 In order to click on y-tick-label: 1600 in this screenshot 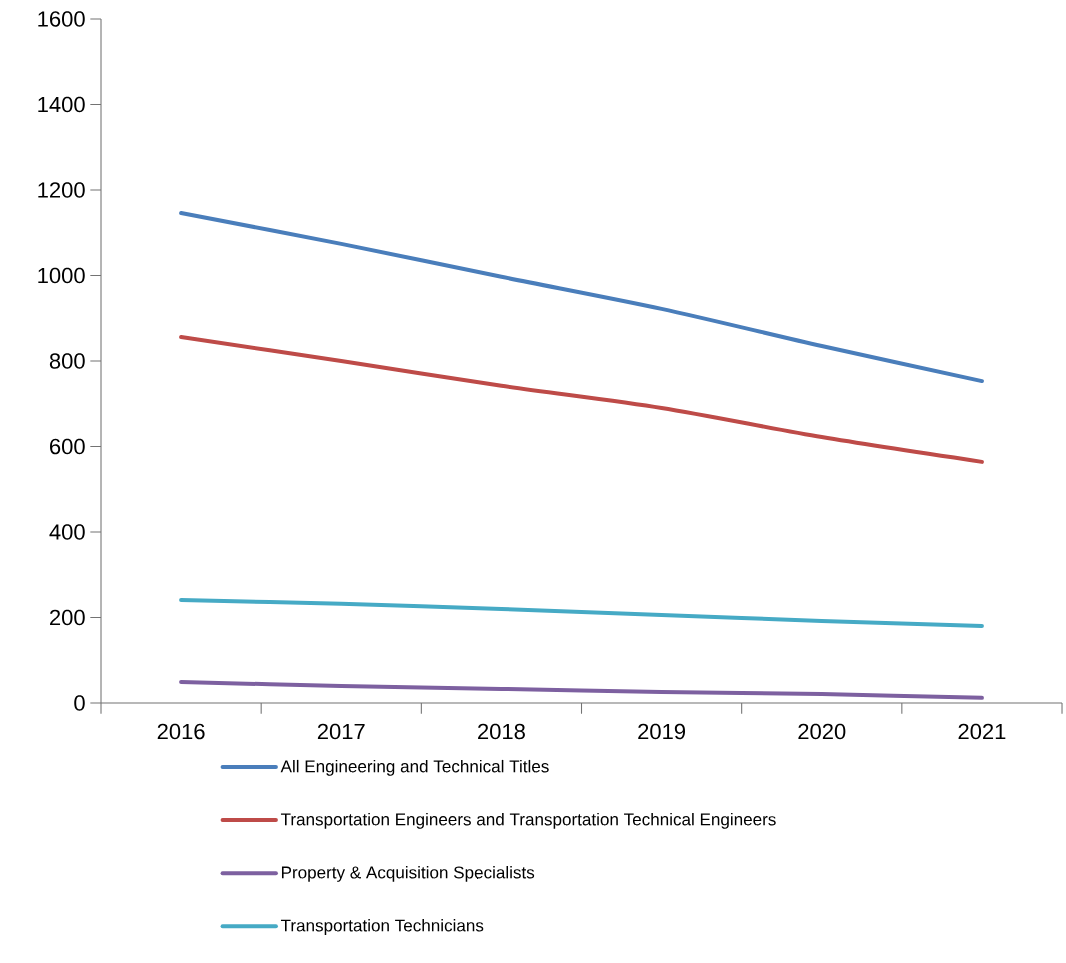, I will do `click(61, 19)`.